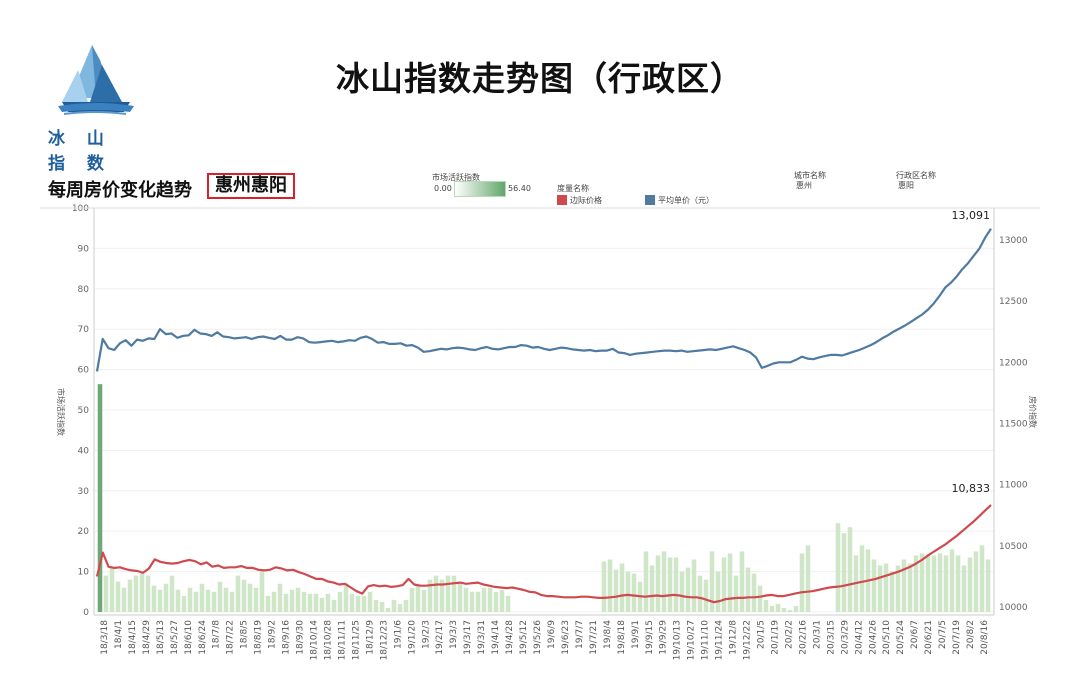 The width and height of the screenshot is (1080, 681). What do you see at coordinates (790, 634) in the screenshot?
I see `x-tick-label: 20/2/2` at bounding box center [790, 634].